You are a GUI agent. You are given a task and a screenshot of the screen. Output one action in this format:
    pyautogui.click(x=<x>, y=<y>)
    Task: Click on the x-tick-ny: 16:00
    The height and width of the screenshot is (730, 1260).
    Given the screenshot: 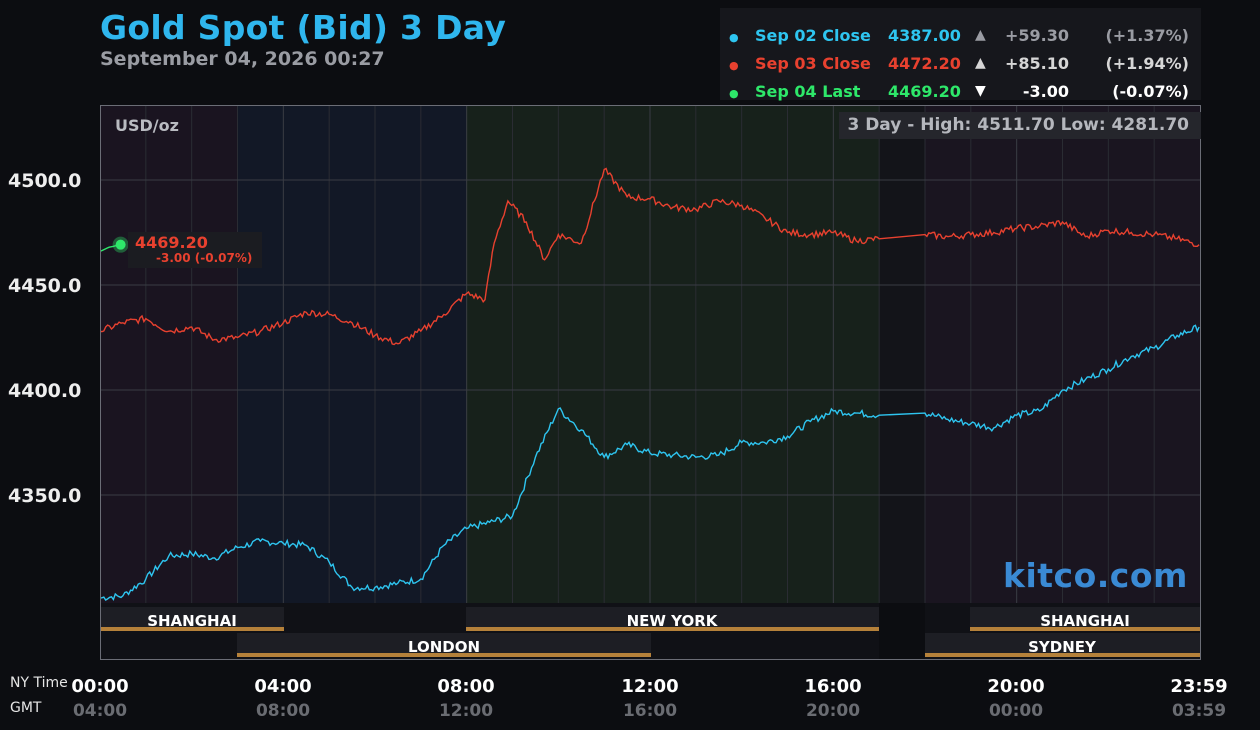 What is the action you would take?
    pyautogui.click(x=833, y=686)
    